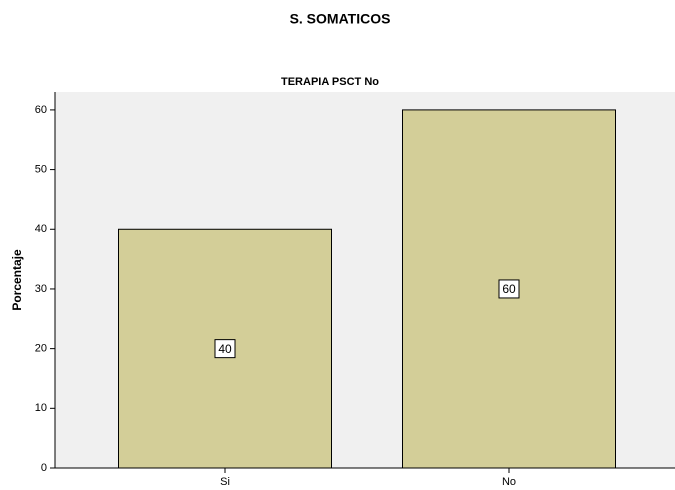 This screenshot has width=675, height=490. I want to click on y-tick-label: 0, so click(44, 468).